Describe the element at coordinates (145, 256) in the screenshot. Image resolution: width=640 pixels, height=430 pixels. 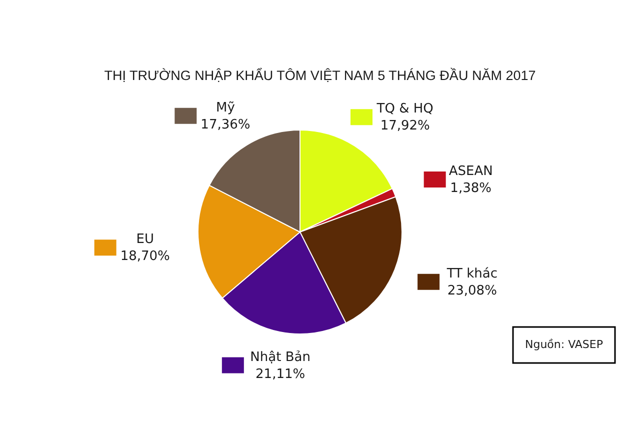
I see `data-label: 18,70%` at that location.